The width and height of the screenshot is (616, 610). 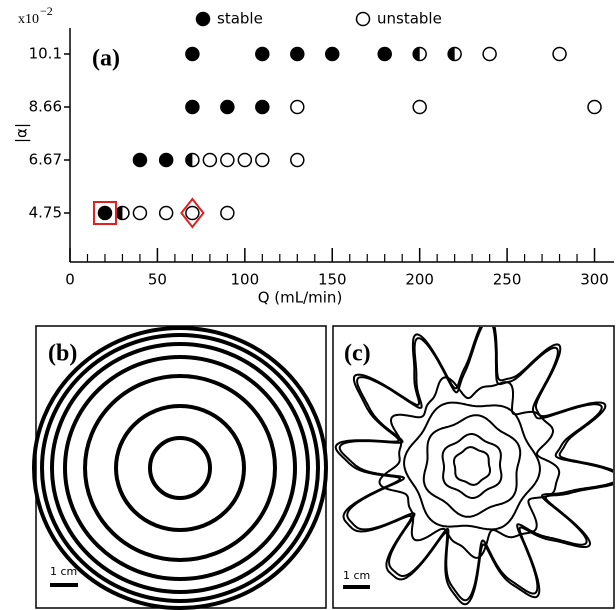 What do you see at coordinates (240, 19) in the screenshot?
I see `legend-label: stable` at bounding box center [240, 19].